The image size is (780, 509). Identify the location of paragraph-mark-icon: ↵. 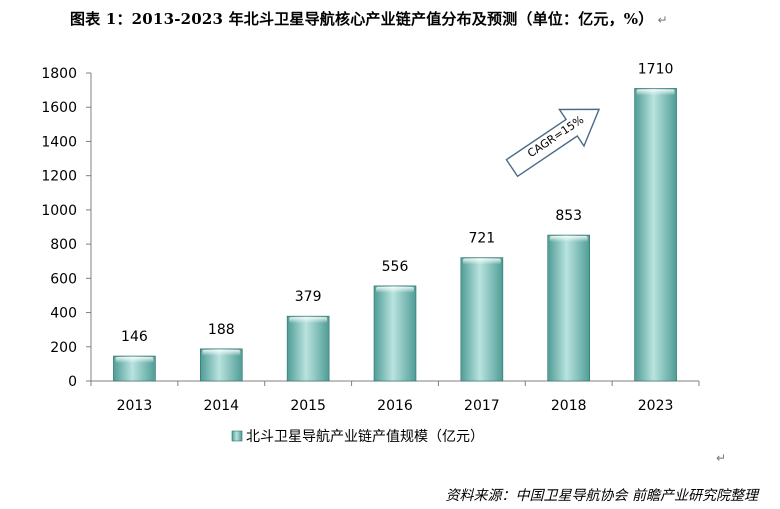
(662, 20).